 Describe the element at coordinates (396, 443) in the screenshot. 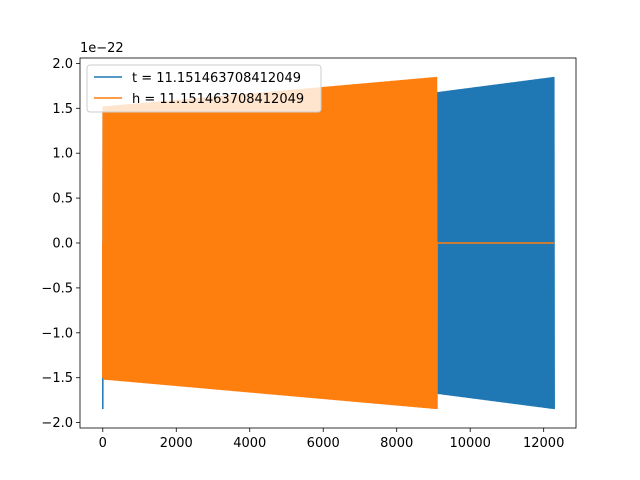

I see `x-tick-label: 8000` at that location.